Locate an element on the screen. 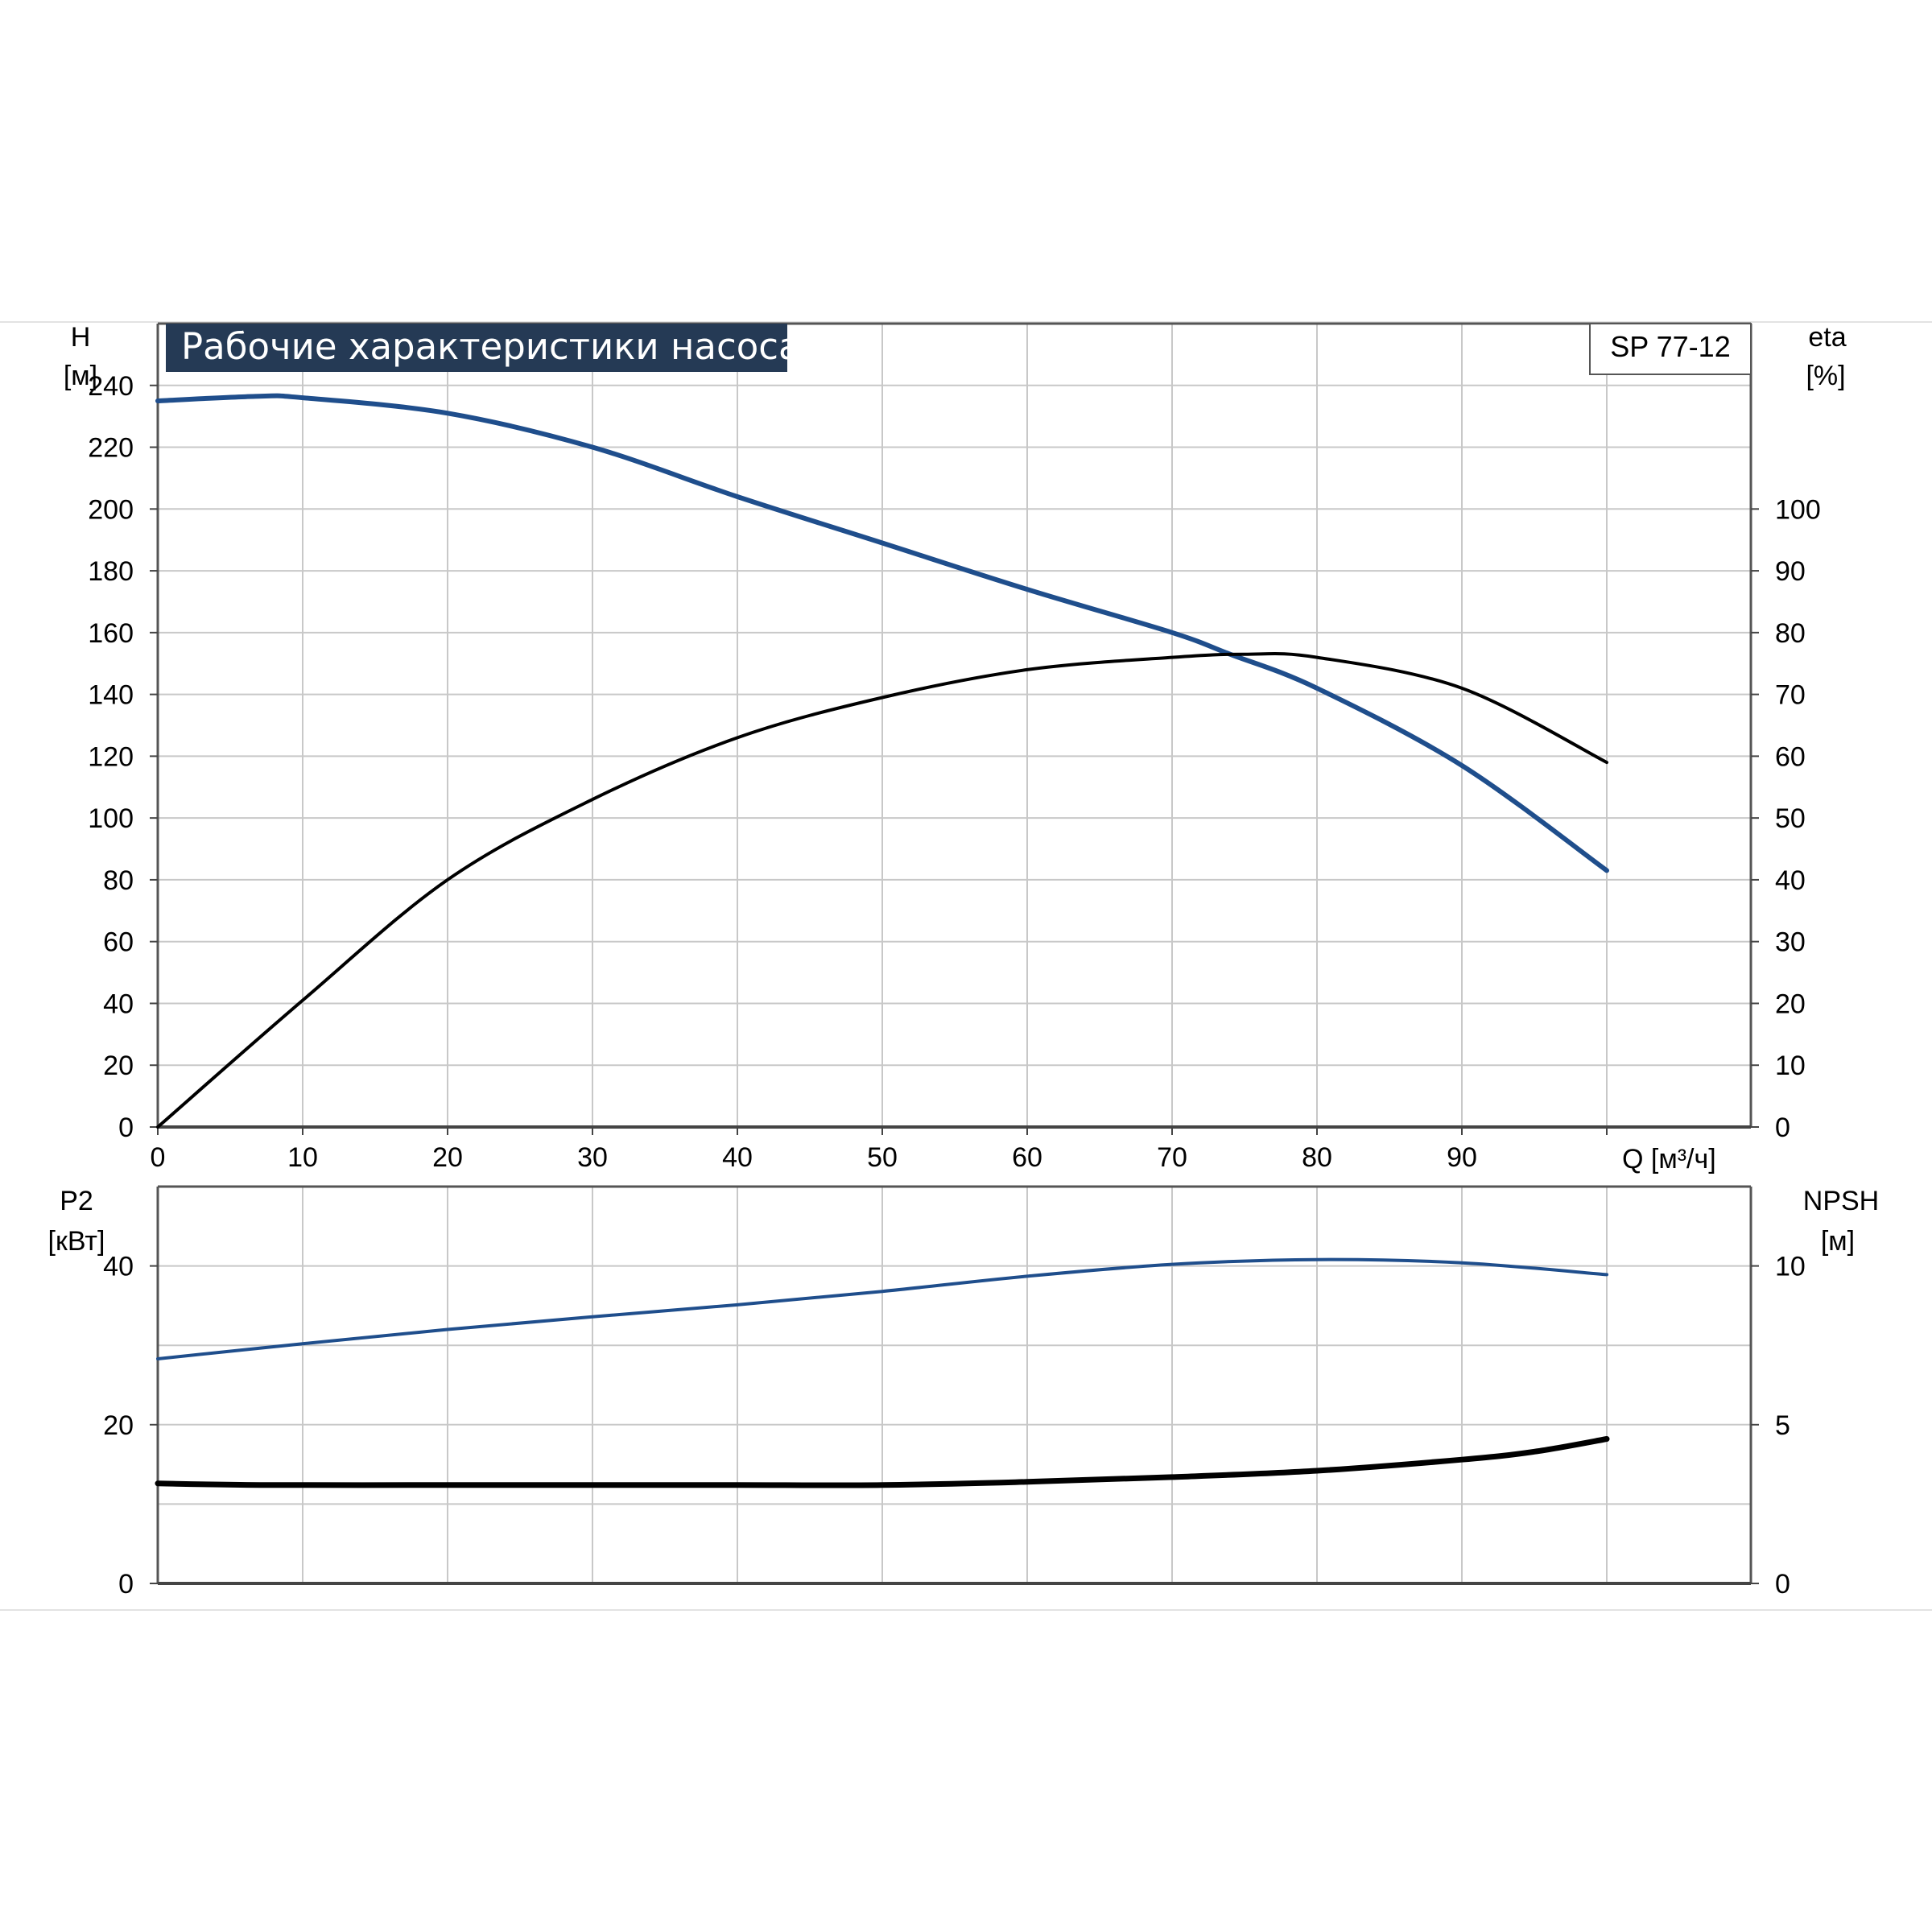  y-right-tick-label: 30 is located at coordinates (1790, 942).